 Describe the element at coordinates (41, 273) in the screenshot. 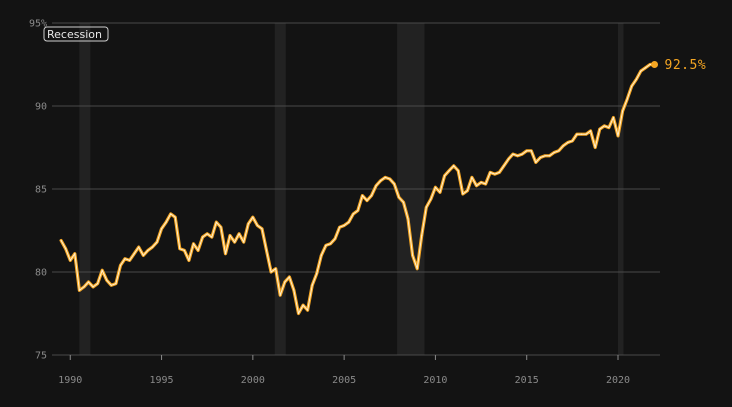

I see `y-tick-label-80: 80` at that location.